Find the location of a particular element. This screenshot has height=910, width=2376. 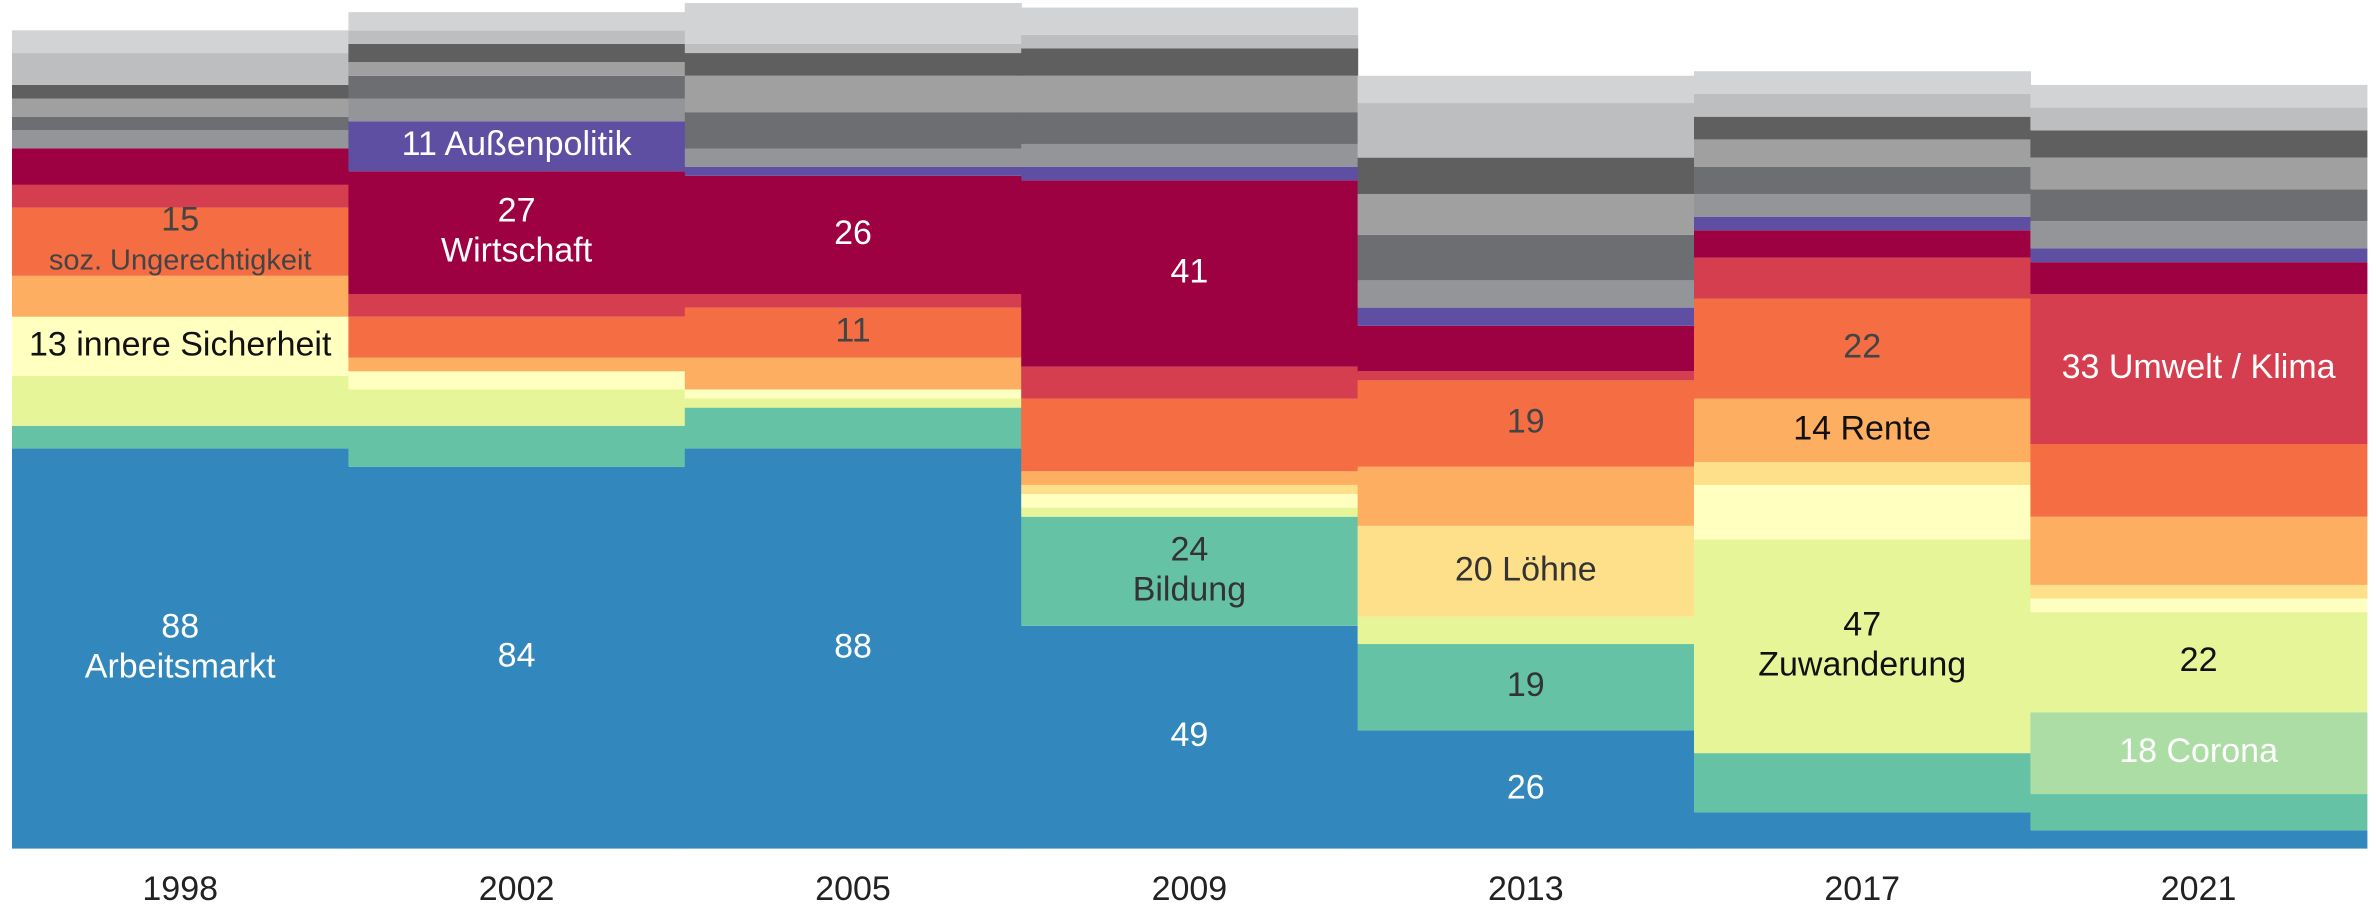

data-label: 27 Wirtschaft is located at coordinates (517, 231).